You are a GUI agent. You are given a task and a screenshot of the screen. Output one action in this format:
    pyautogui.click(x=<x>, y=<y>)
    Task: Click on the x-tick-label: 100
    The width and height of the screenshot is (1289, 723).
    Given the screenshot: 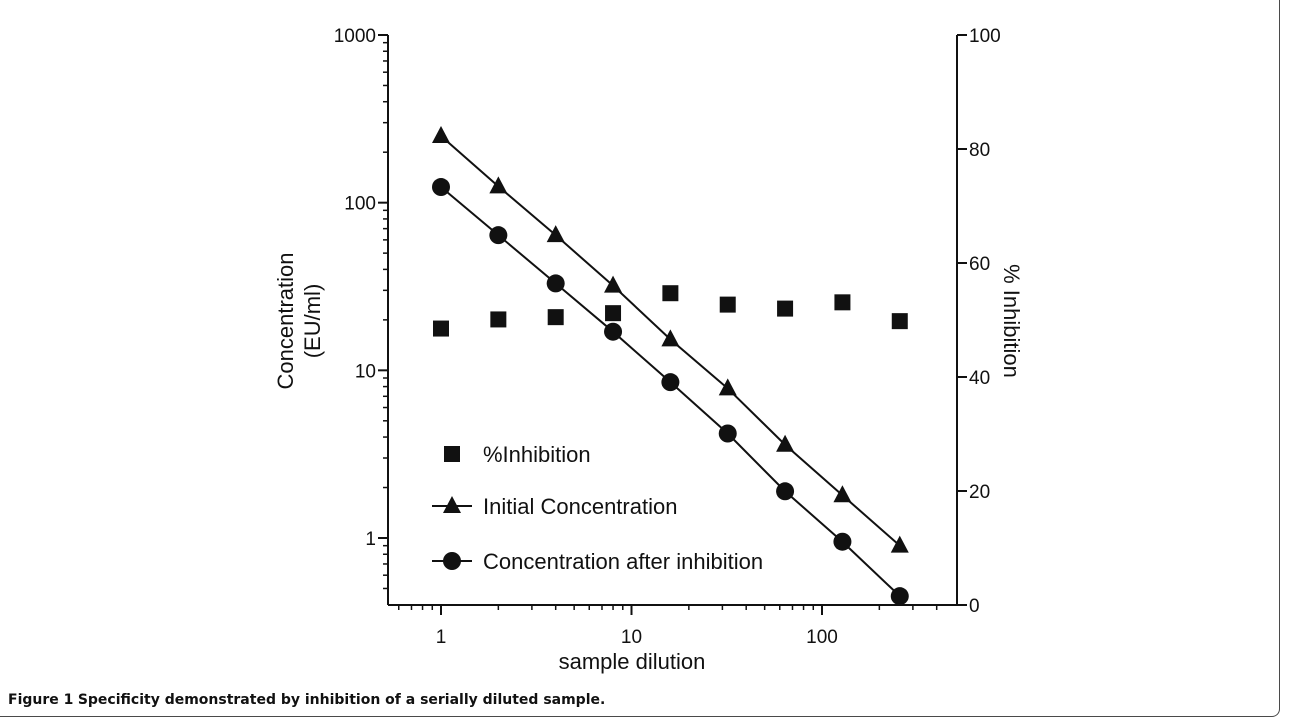 What is the action you would take?
    pyautogui.click(x=822, y=637)
    